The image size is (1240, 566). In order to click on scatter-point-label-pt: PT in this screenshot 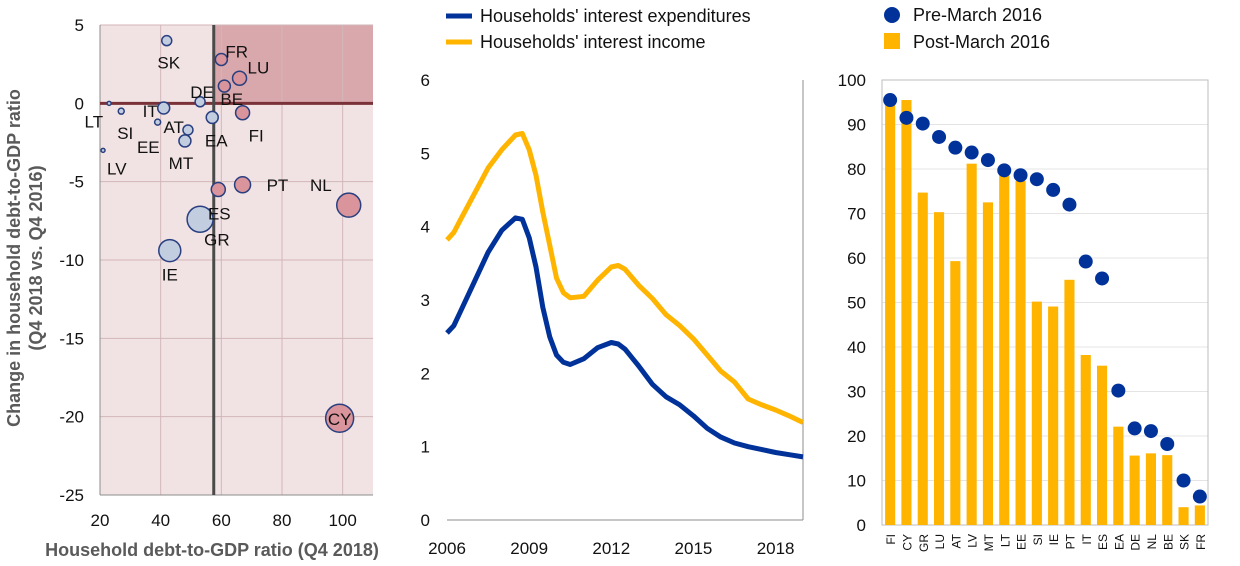, I will do `click(278, 185)`.